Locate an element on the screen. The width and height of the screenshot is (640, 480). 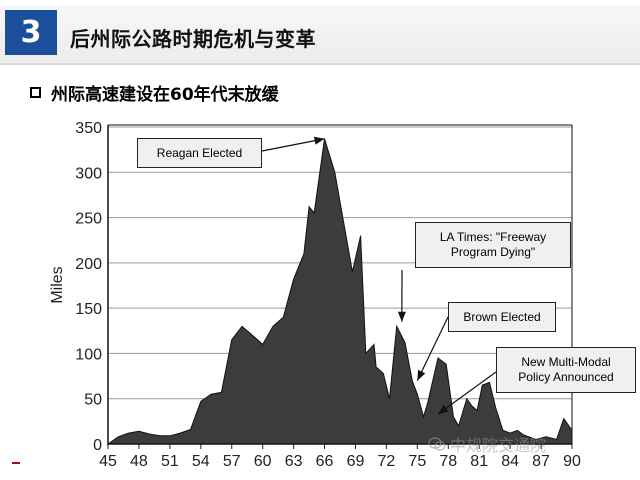
x-tick-label: 84 is located at coordinates (510, 461).